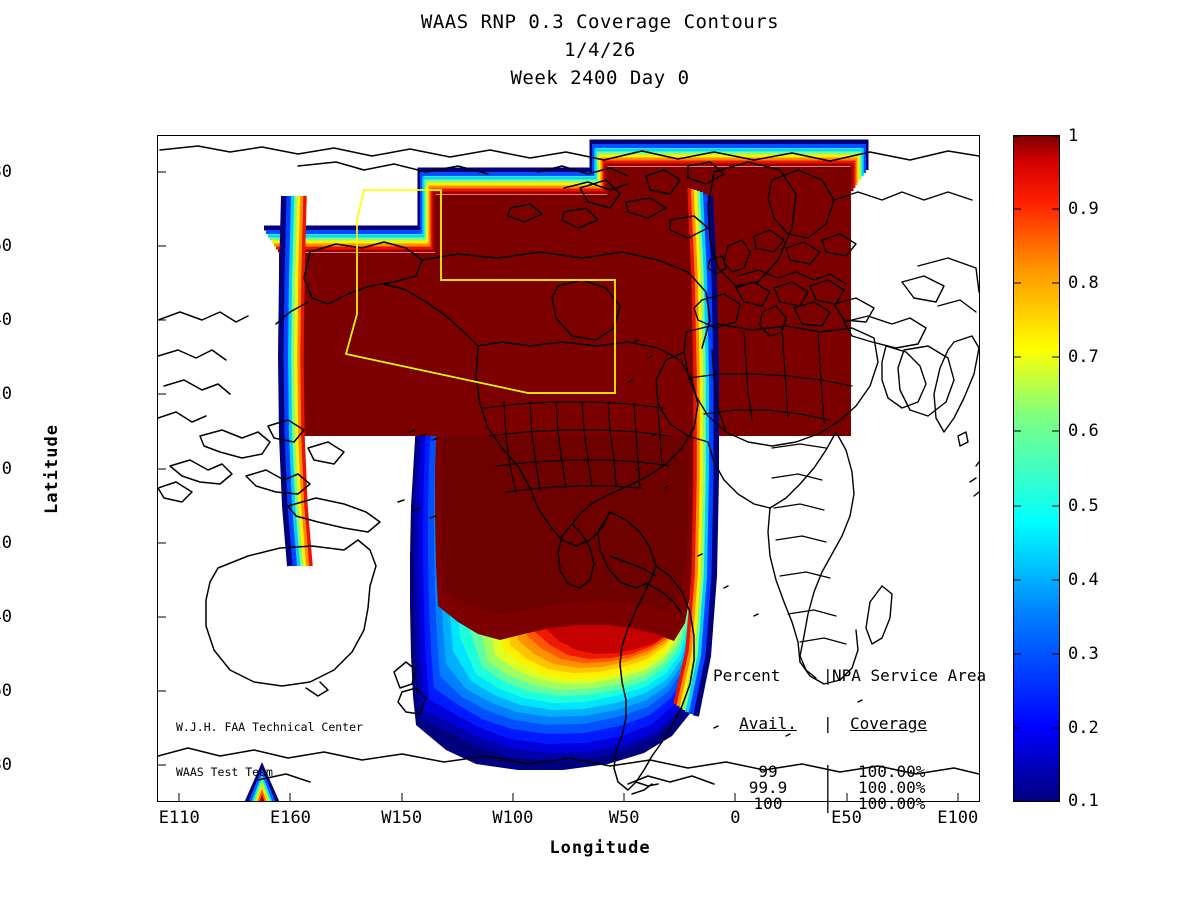 The height and width of the screenshot is (900, 1200). I want to click on colorbar-tick-label-7: 0.3, so click(1083, 653).